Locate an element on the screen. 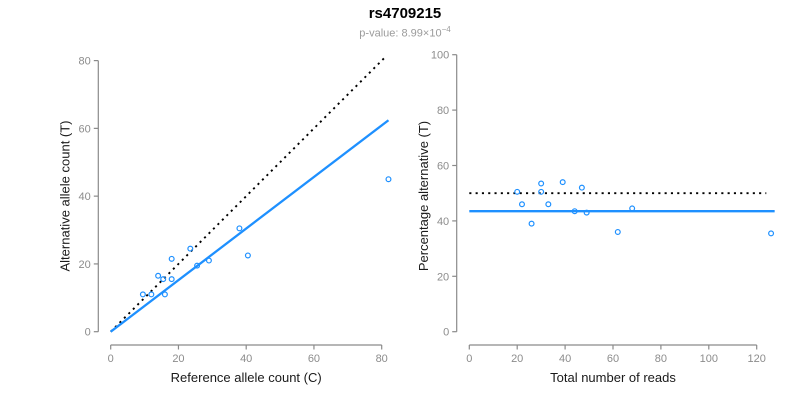 Image resolution: width=800 pixels, height=400 pixels. x-axis: 0 20 40 60 80 100 120 is located at coordinates (616, 354).